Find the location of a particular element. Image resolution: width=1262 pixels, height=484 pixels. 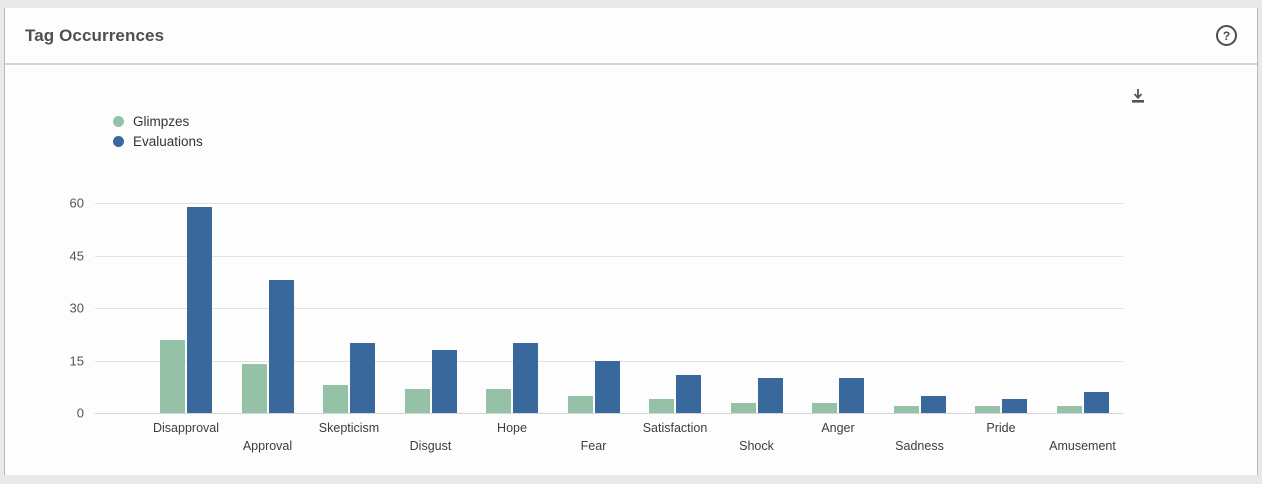

x-axis-label-skepticism: Skepticism is located at coordinates (349, 428).